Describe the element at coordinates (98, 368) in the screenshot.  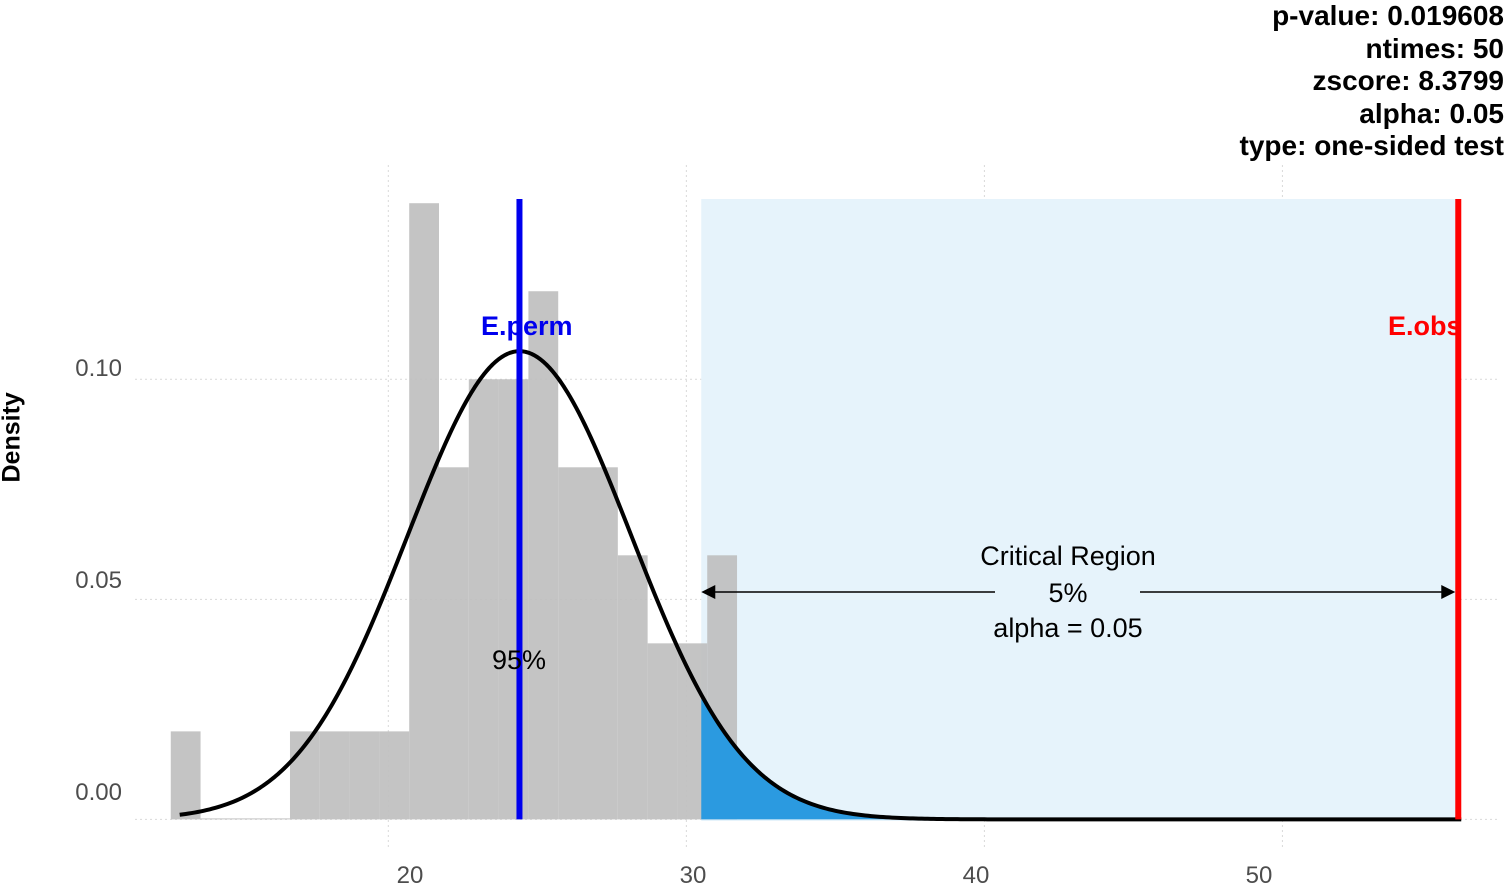
I see `y-tick-label: 0.10` at that location.